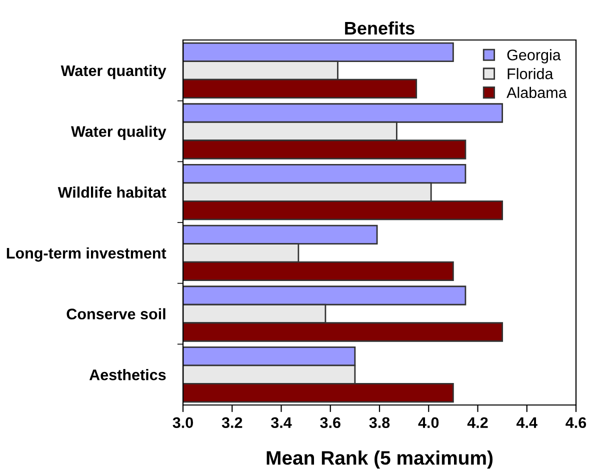 Image resolution: width=595 pixels, height=475 pixels. Describe the element at coordinates (113, 72) in the screenshot. I see `y-tick-label: Water quantity` at that location.